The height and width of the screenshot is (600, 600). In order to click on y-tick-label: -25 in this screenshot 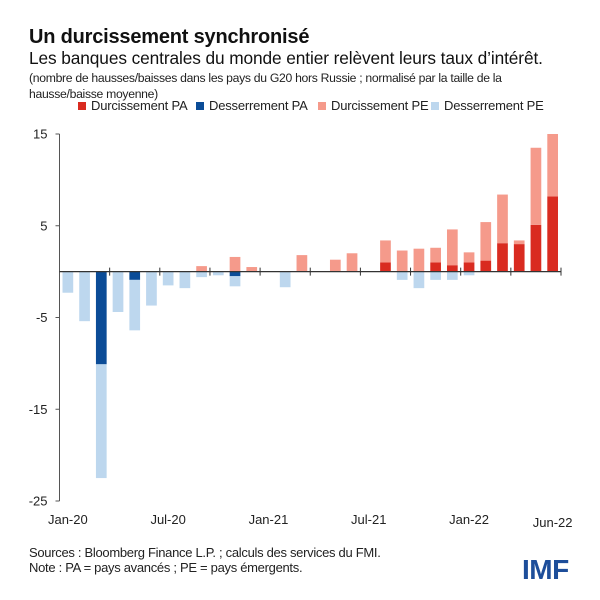, I will do `click(38, 501)`.